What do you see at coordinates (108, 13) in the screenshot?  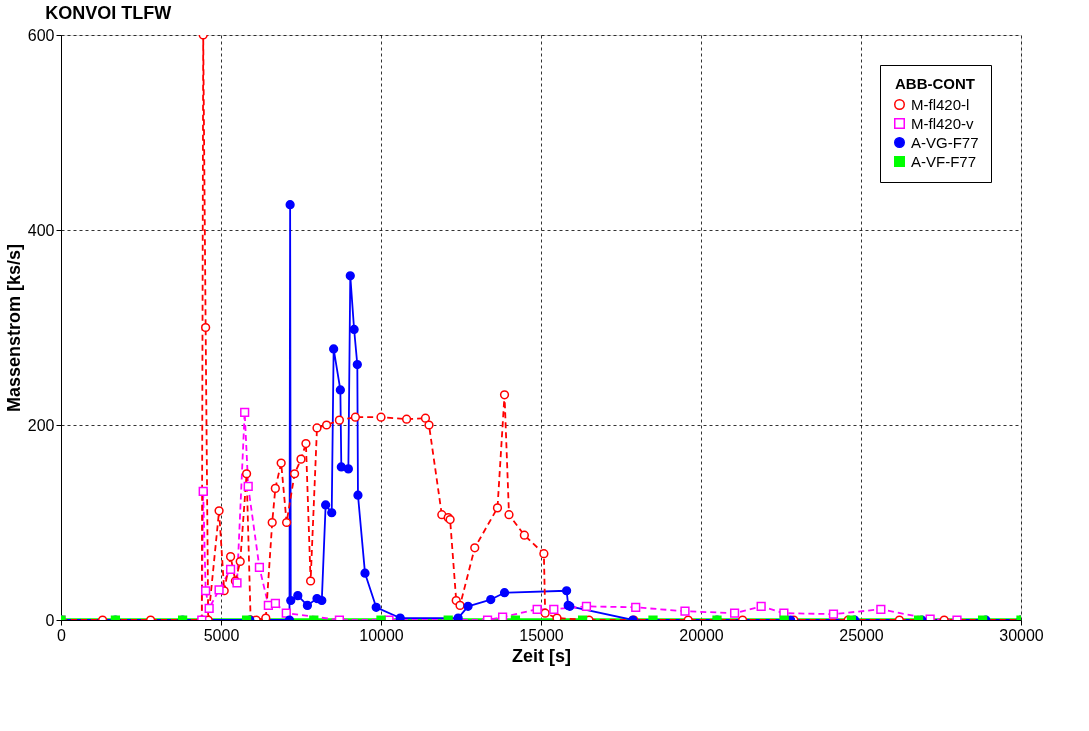 I see `chart-title: KONVOI TLFW` at bounding box center [108, 13].